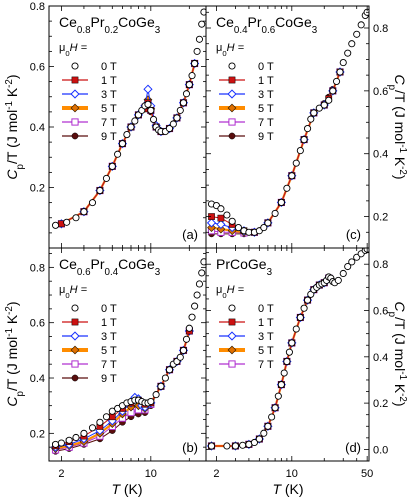 The image size is (415, 501). I want to click on y-tick-label: 0.6, so click(380, 92).